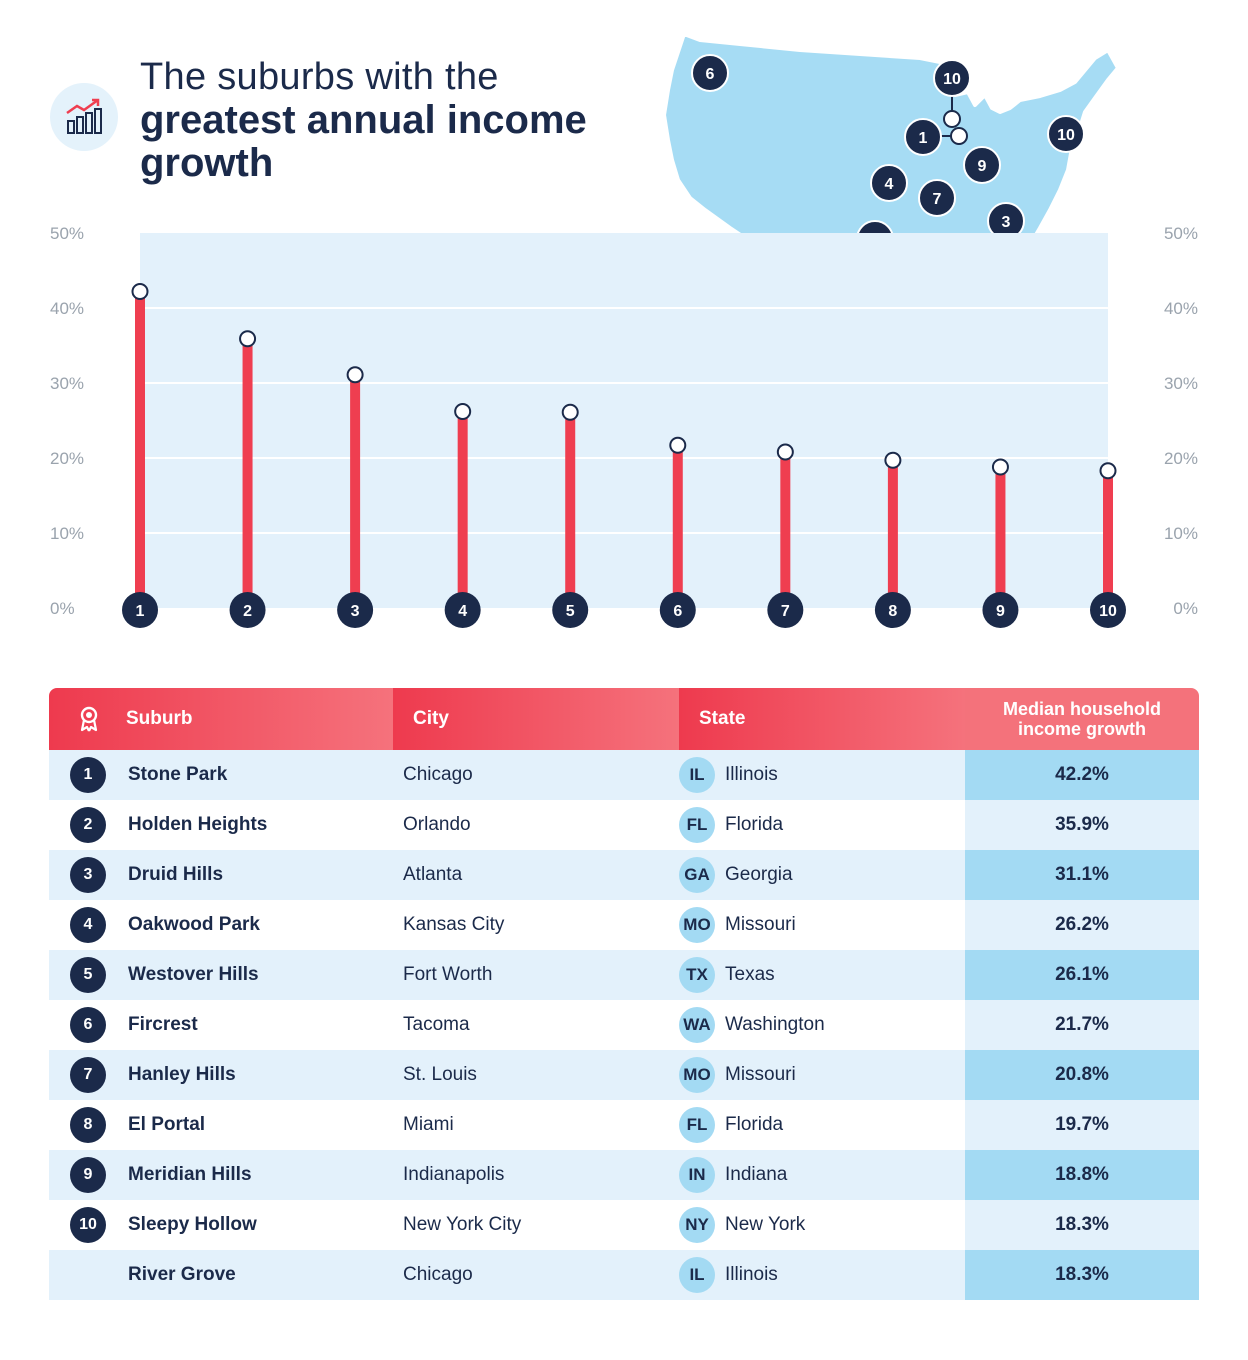 The width and height of the screenshot is (1248, 1360). I want to click on header-city: City, so click(536, 719).